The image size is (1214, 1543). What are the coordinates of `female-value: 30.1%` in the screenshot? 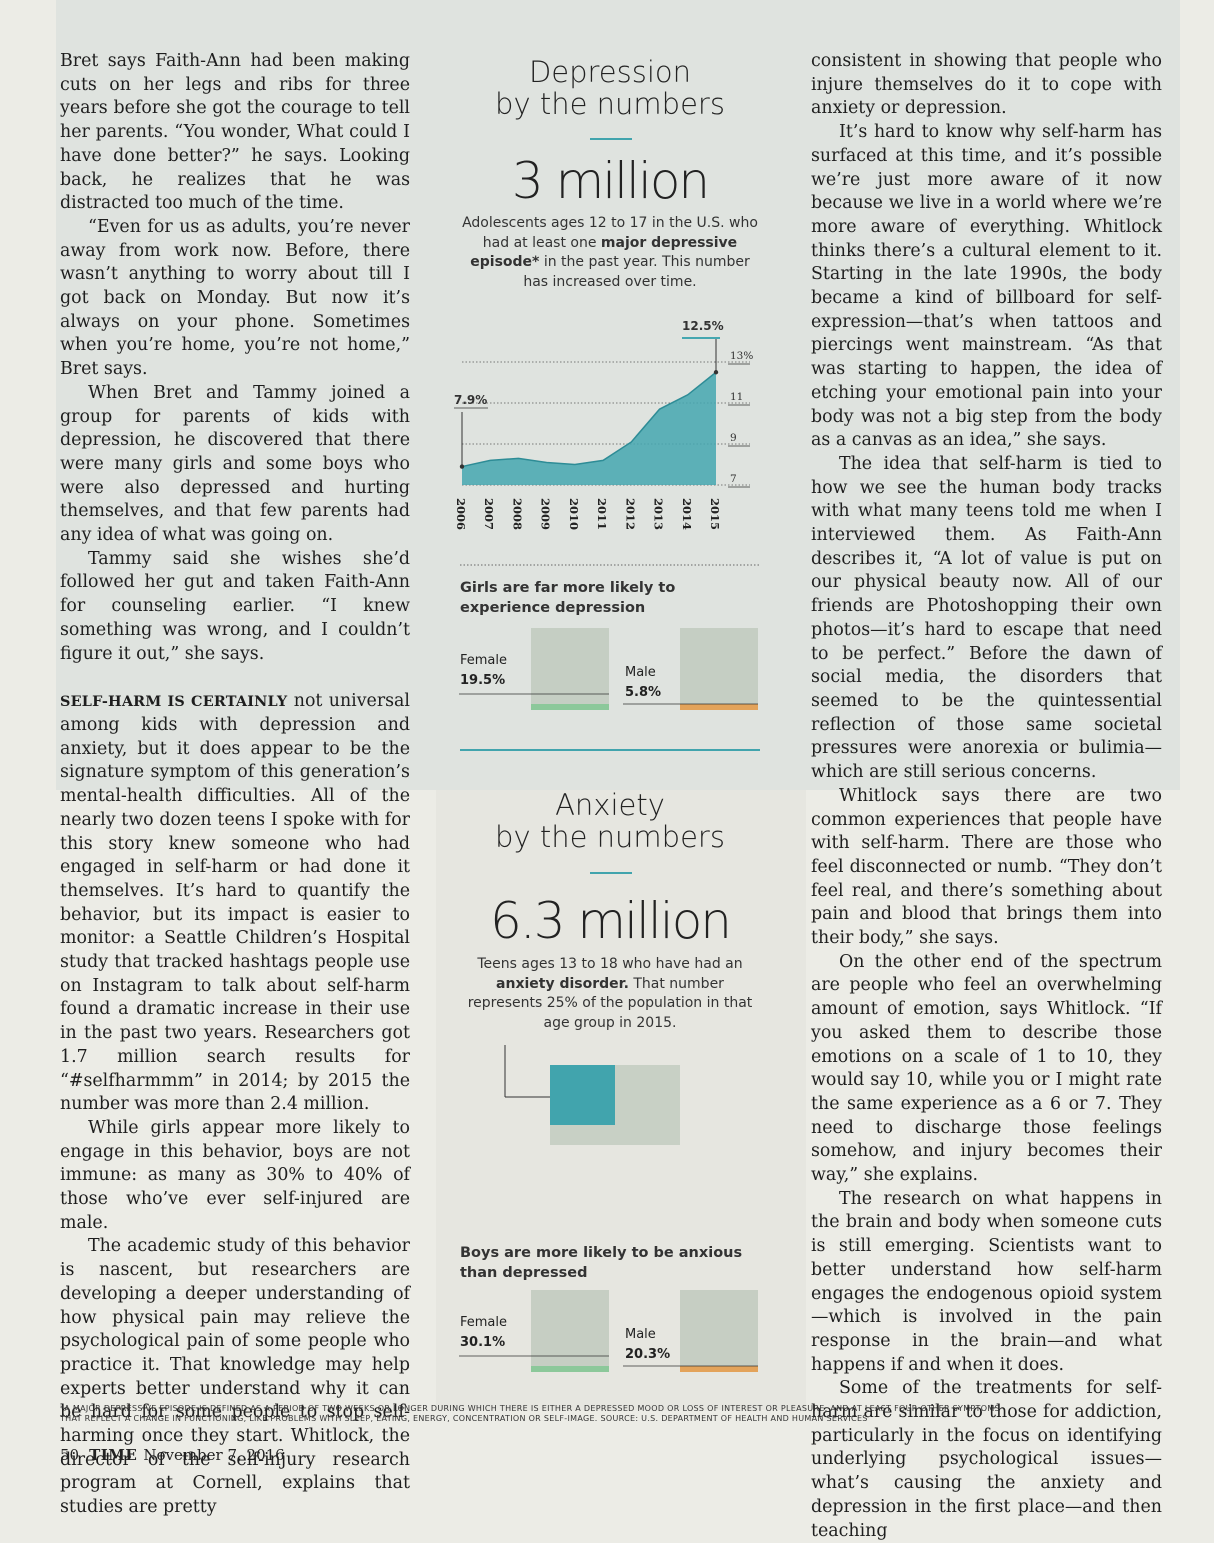 It's located at (482, 1342).